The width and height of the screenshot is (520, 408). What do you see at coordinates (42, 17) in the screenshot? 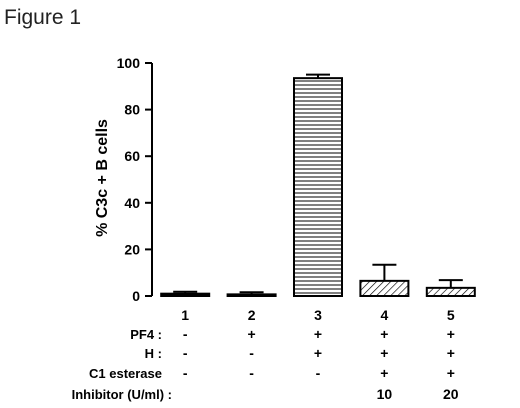
I see `figure-title: Figure 1` at bounding box center [42, 17].